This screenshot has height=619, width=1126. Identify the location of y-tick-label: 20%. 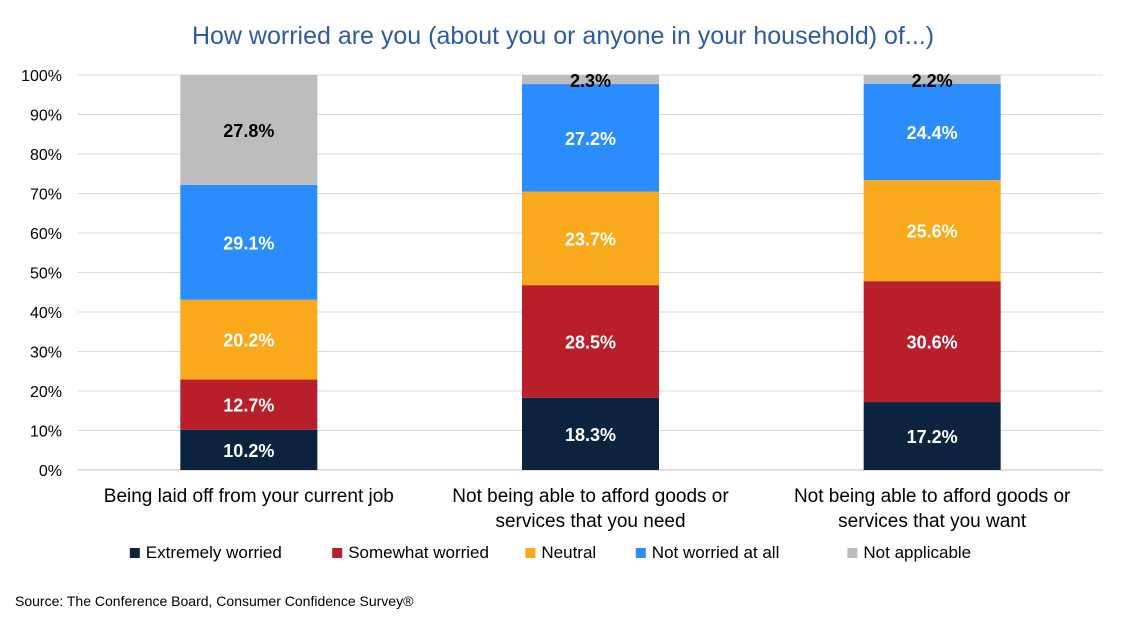
(46, 392).